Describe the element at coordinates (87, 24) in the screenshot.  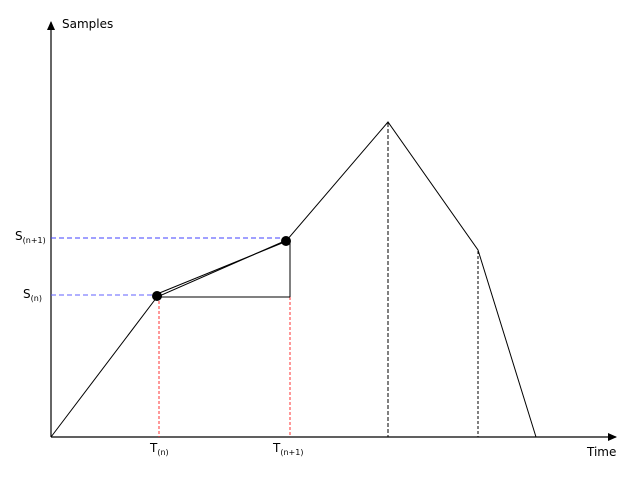
I see `y-axis-label: Samples` at that location.